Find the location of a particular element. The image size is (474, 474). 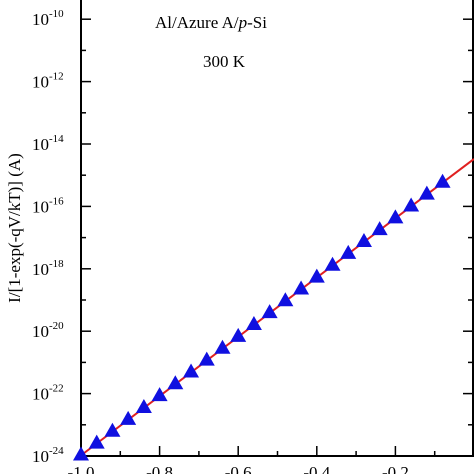

x-tick-label: -0.2 is located at coordinates (395, 468).